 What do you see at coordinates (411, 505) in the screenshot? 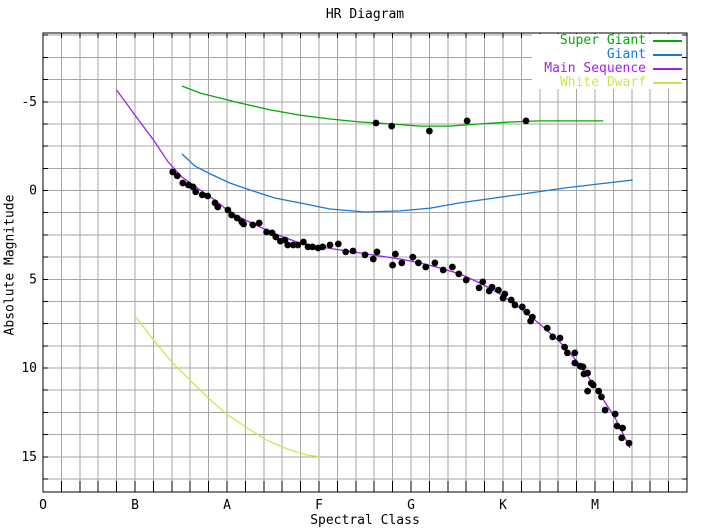
I see `x-tick-label-G: G` at bounding box center [411, 505].